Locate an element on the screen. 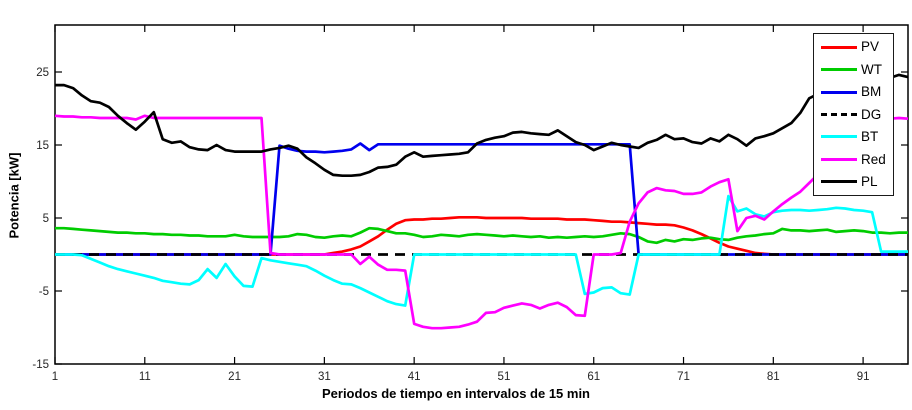 This screenshot has width=912, height=410. legend-label: PV is located at coordinates (870, 47).